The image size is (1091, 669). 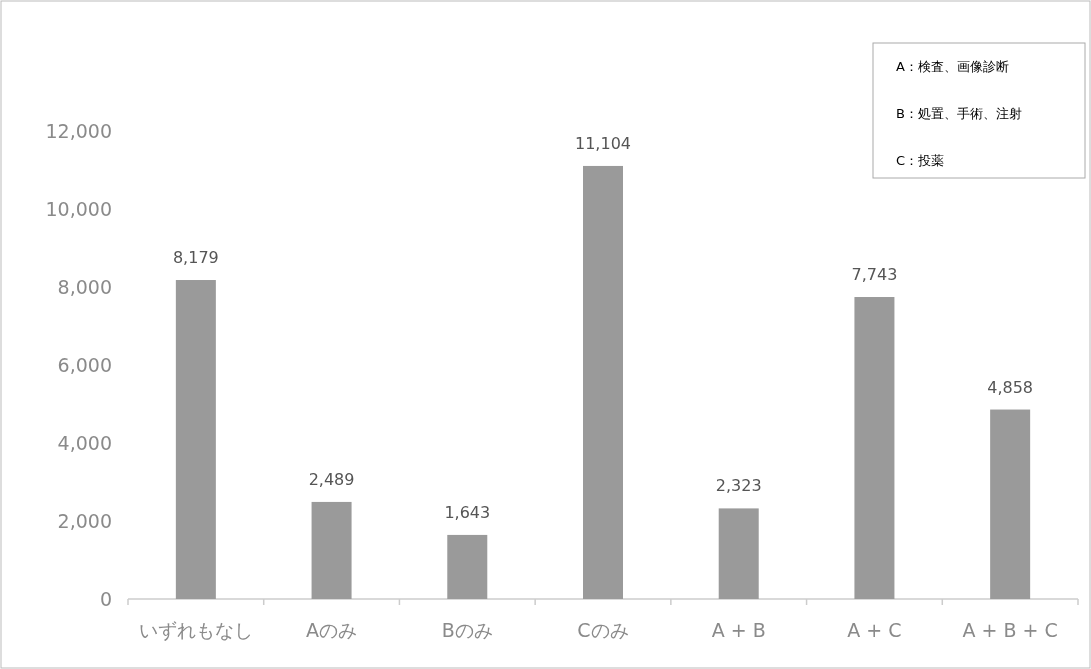 I want to click on data-label: 8,179, so click(x=195, y=258).